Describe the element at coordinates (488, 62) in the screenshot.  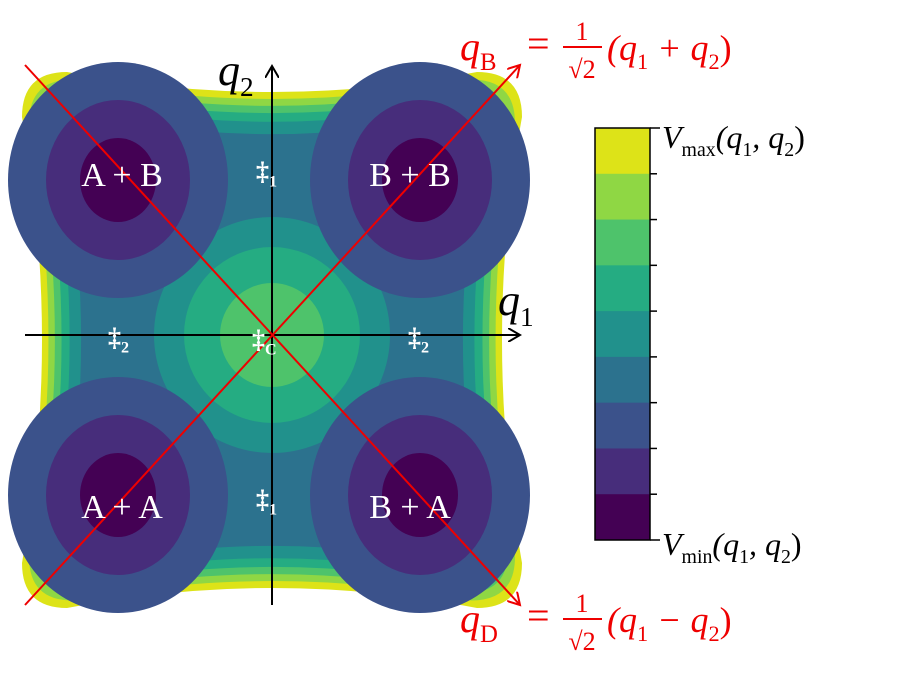
I see `coordinate-name-part: B` at that location.